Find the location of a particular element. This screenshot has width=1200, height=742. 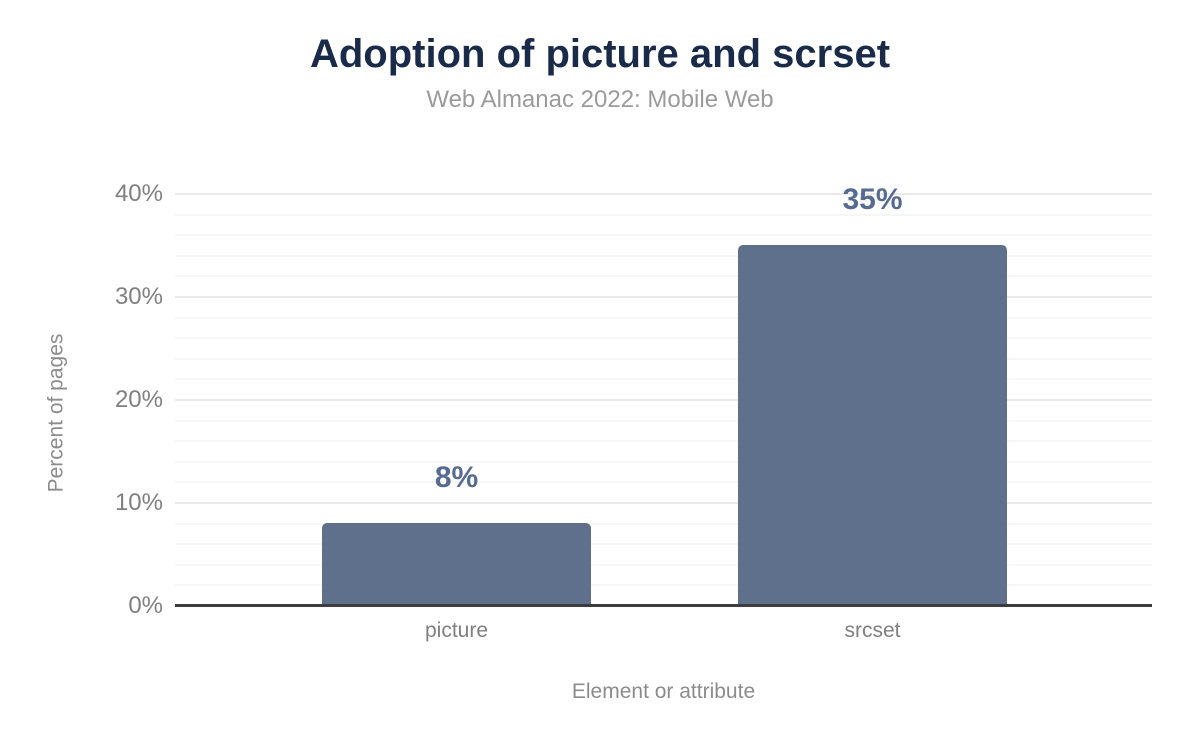

chart-subtitle: Web Almanac 2022: Mobile Web is located at coordinates (600, 99).